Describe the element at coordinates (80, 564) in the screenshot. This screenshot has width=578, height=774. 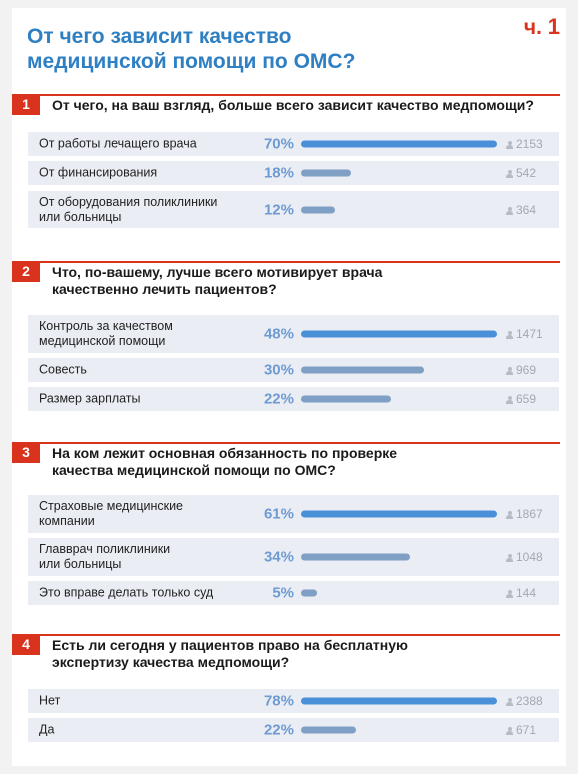
I see `answer-label-line: или больницы` at that location.